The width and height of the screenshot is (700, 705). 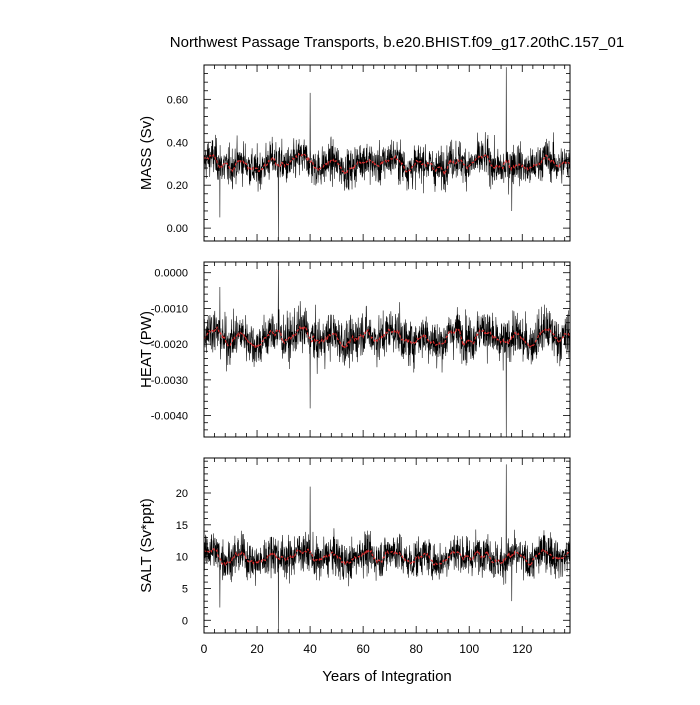 What do you see at coordinates (185, 621) in the screenshot?
I see `y-tick-label-salt: 0` at bounding box center [185, 621].